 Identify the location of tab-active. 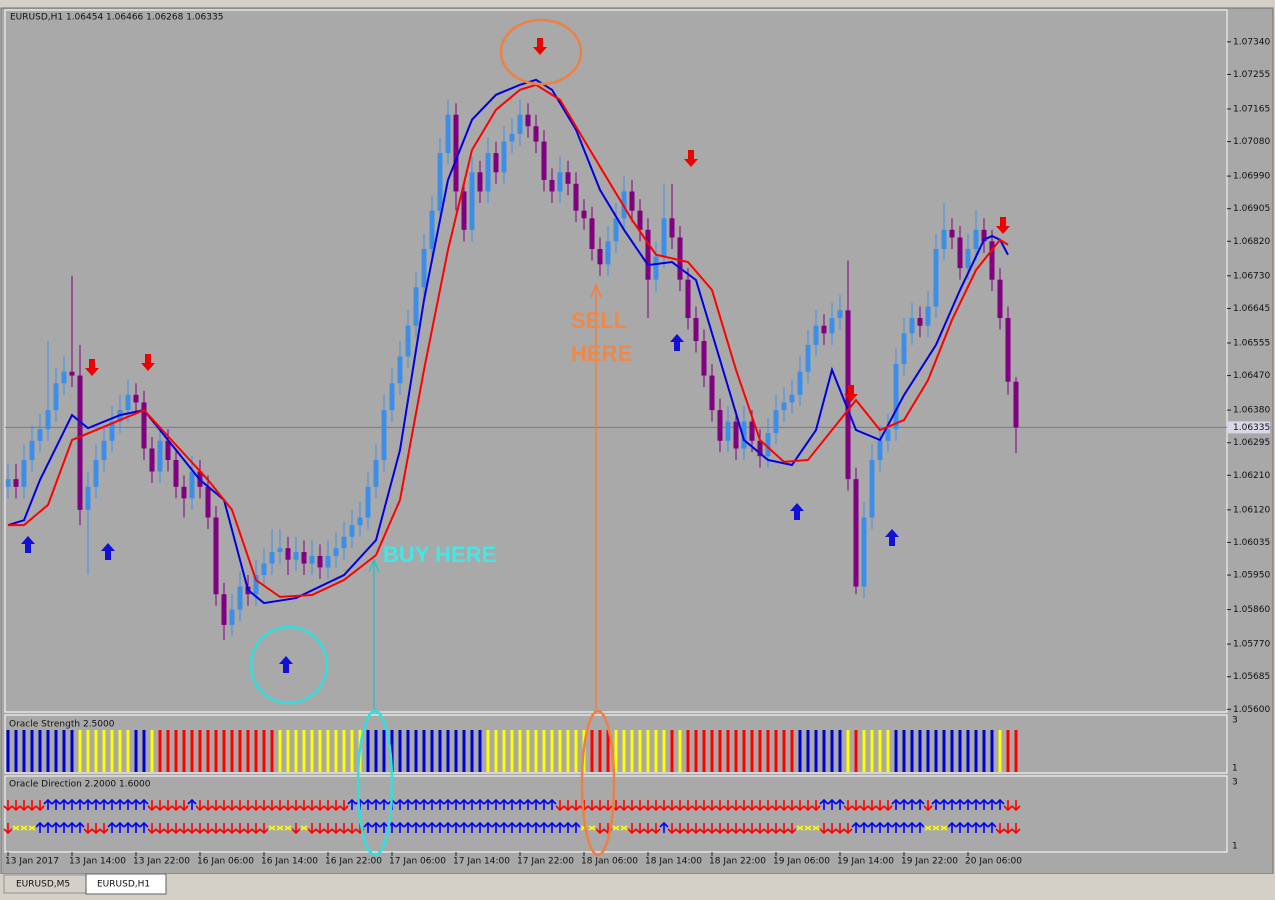
(126, 884).